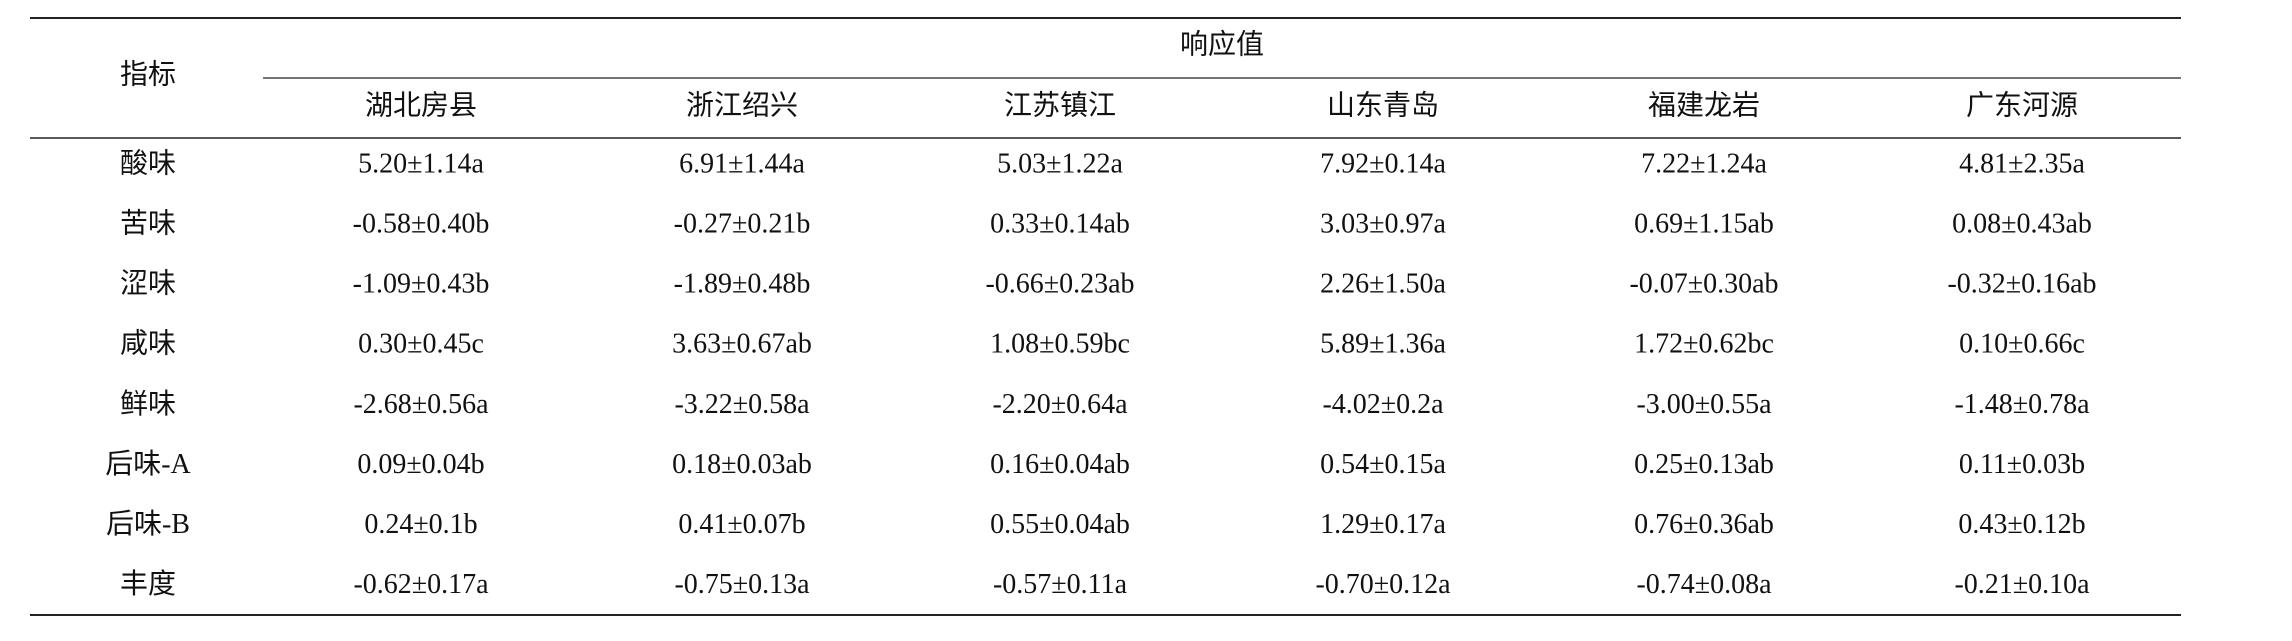  Describe the element at coordinates (1059, 284) in the screenshot. I see `cell: -0.66±0.23ab` at that location.